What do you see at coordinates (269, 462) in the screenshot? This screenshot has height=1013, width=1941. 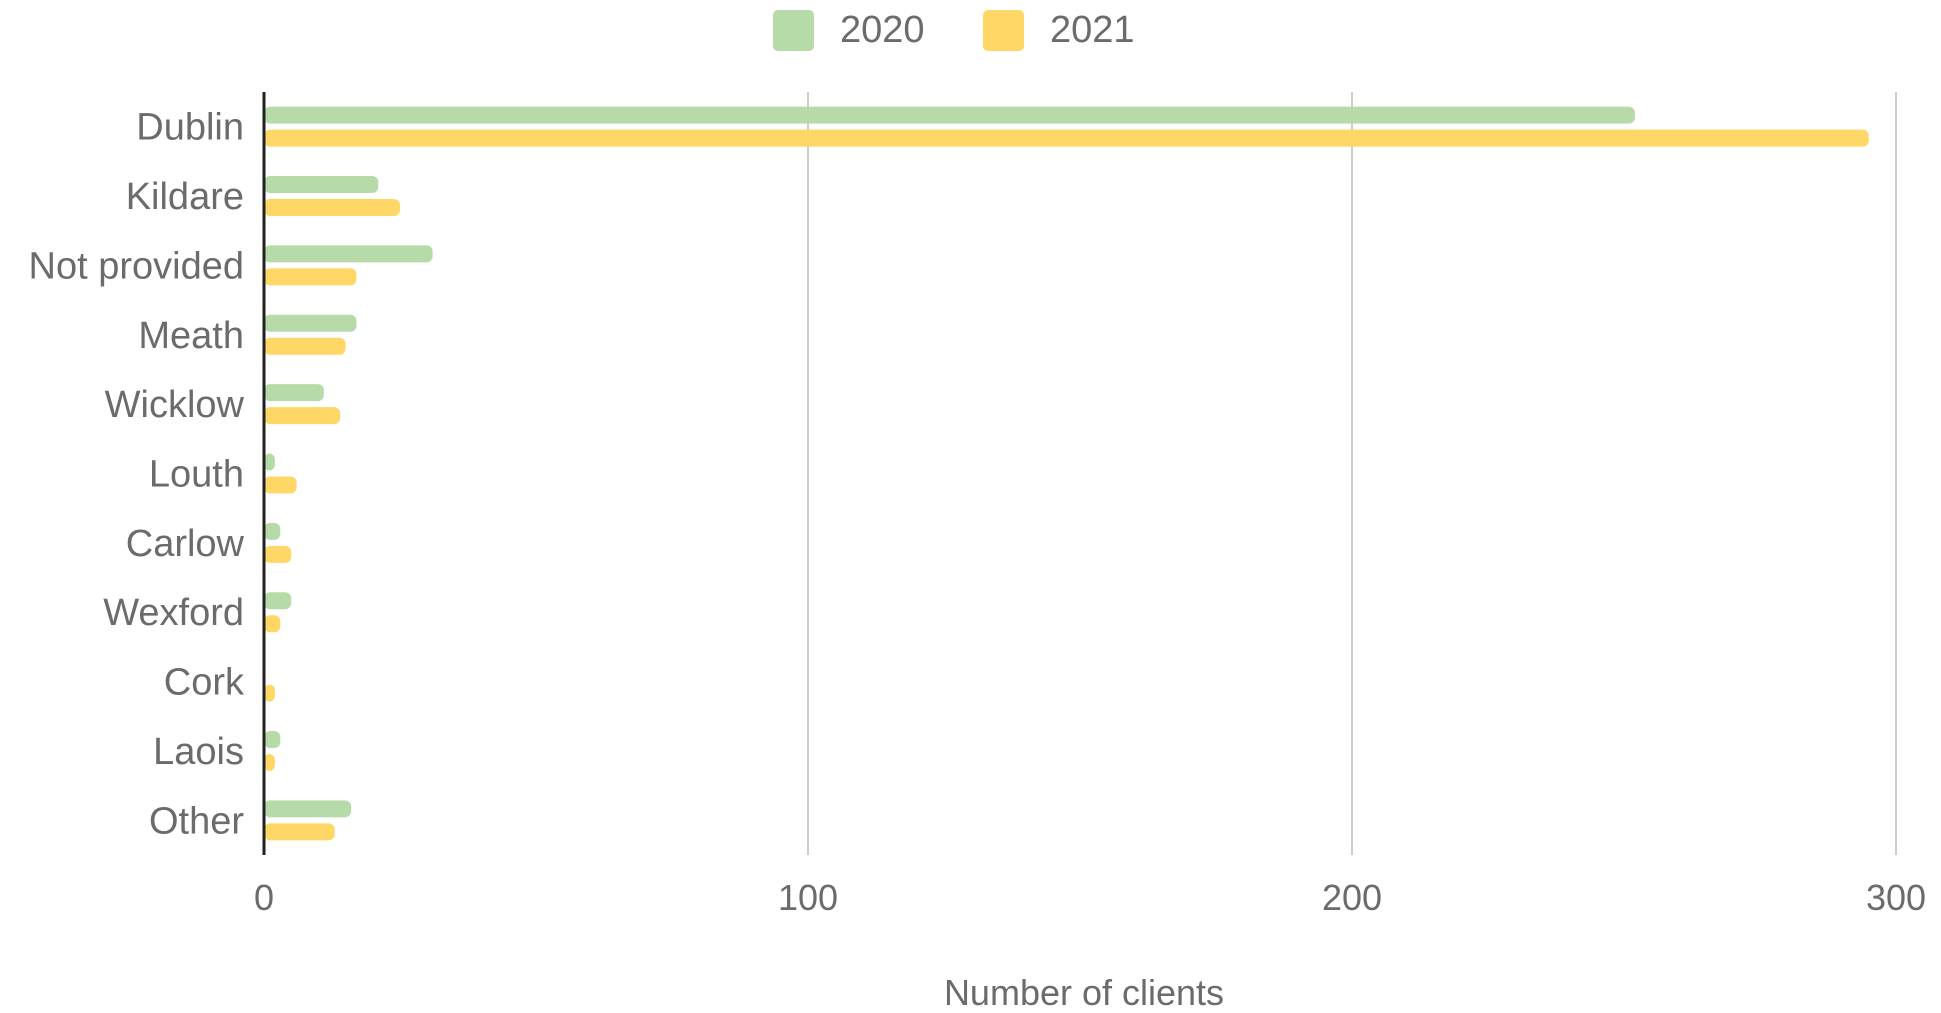 I see `bar-2020-louth` at bounding box center [269, 462].